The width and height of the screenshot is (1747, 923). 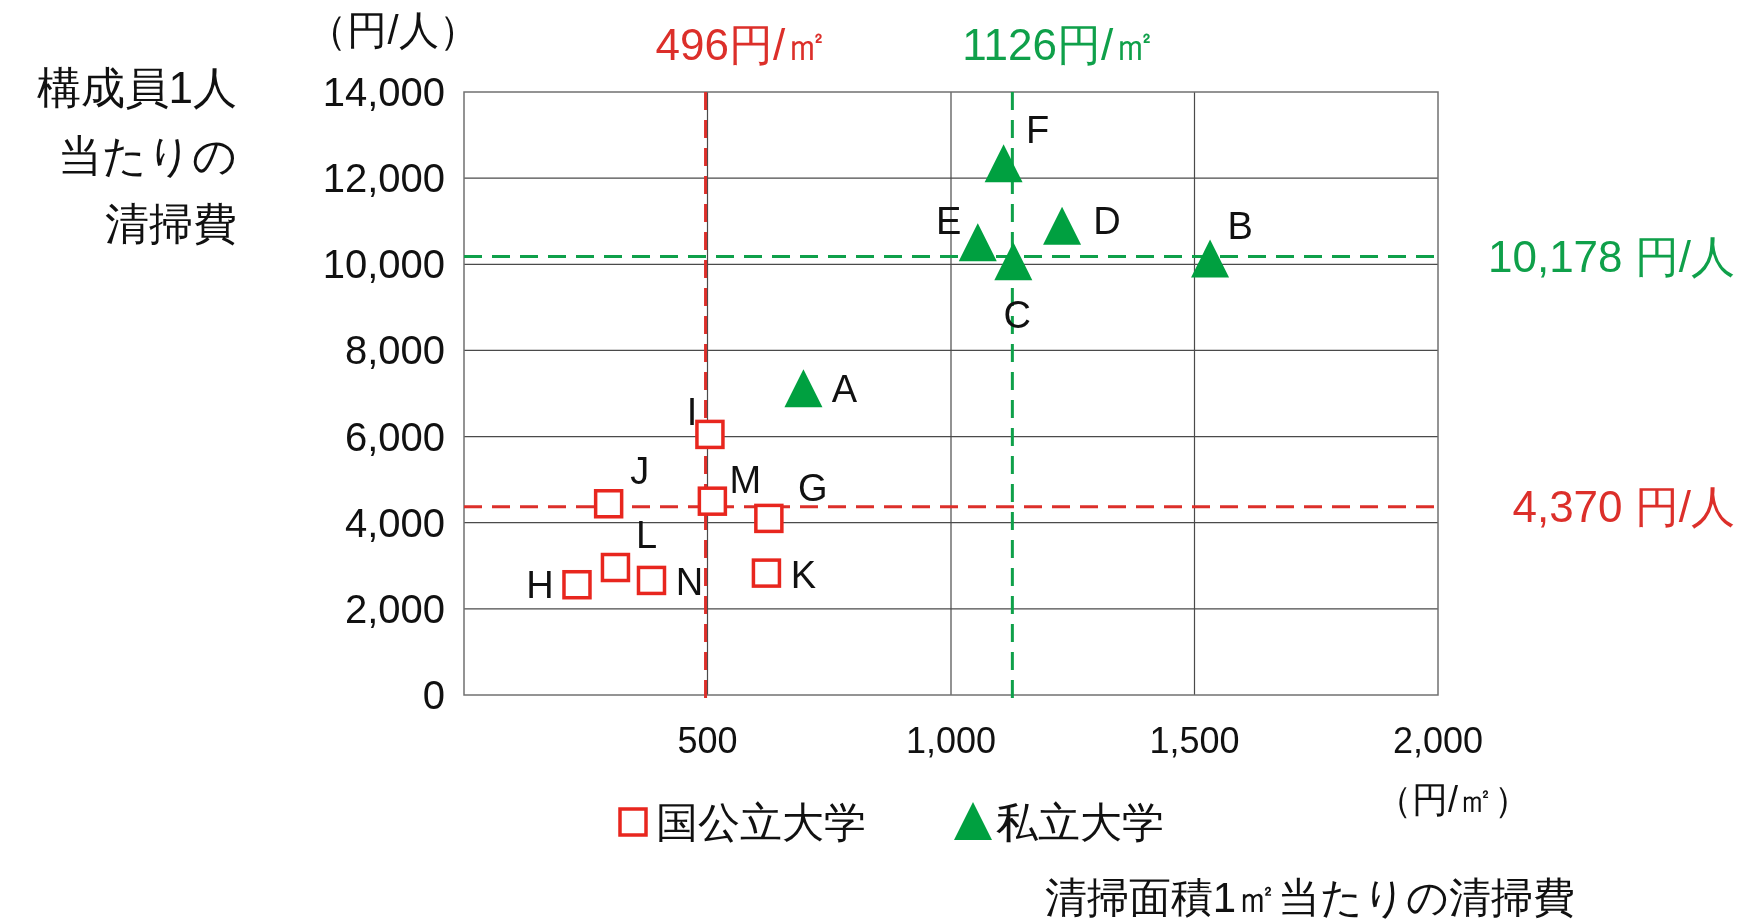 I want to click on annotation: D, so click(x=1107, y=220).